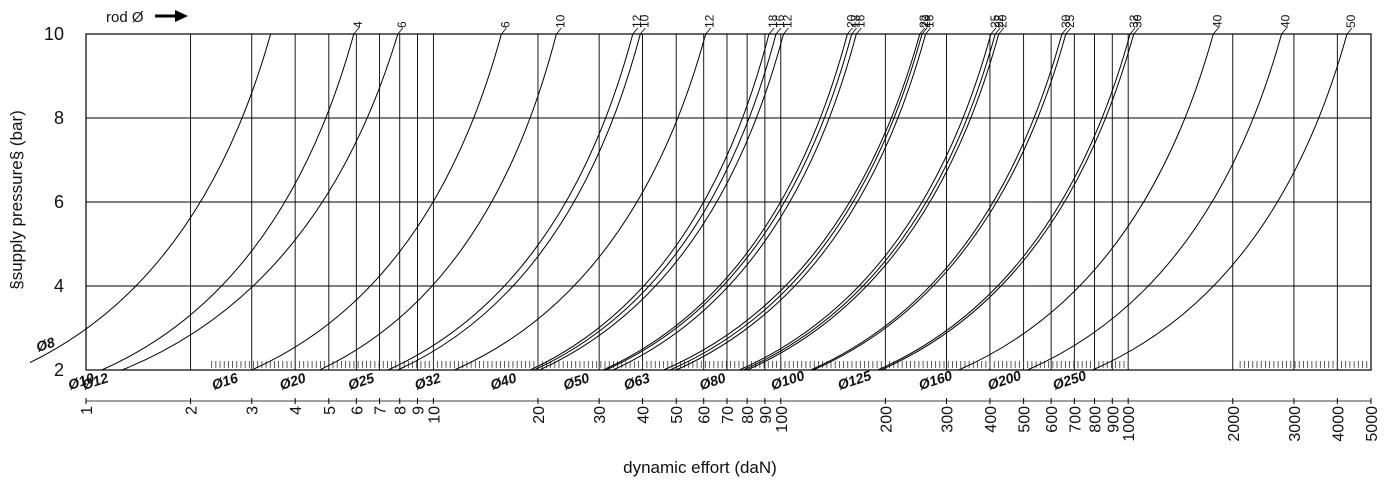  Describe the element at coordinates (773, 21) in the screenshot. I see `rod-label: 18` at that location.